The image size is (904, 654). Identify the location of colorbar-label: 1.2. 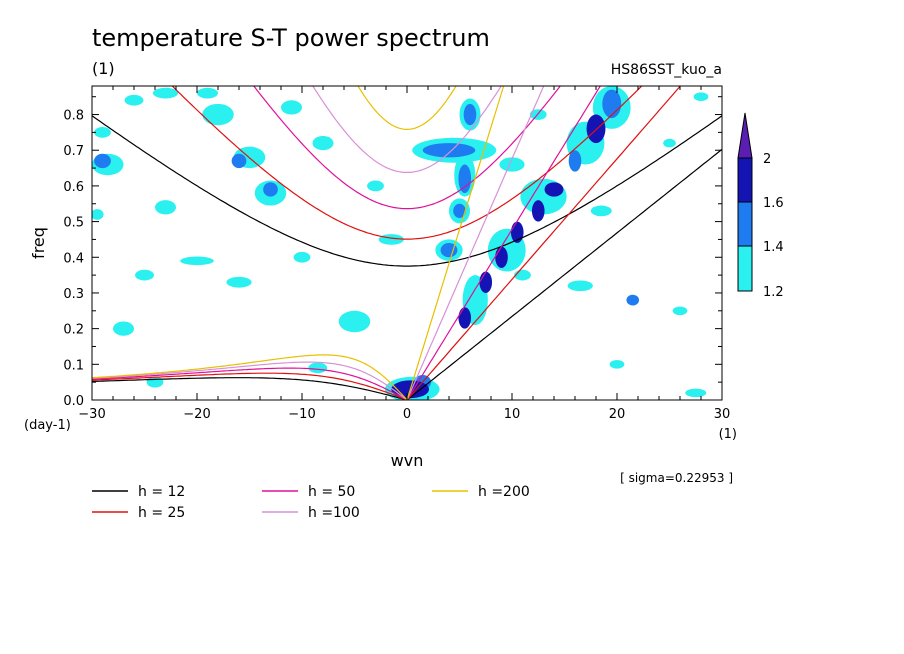
(773, 292).